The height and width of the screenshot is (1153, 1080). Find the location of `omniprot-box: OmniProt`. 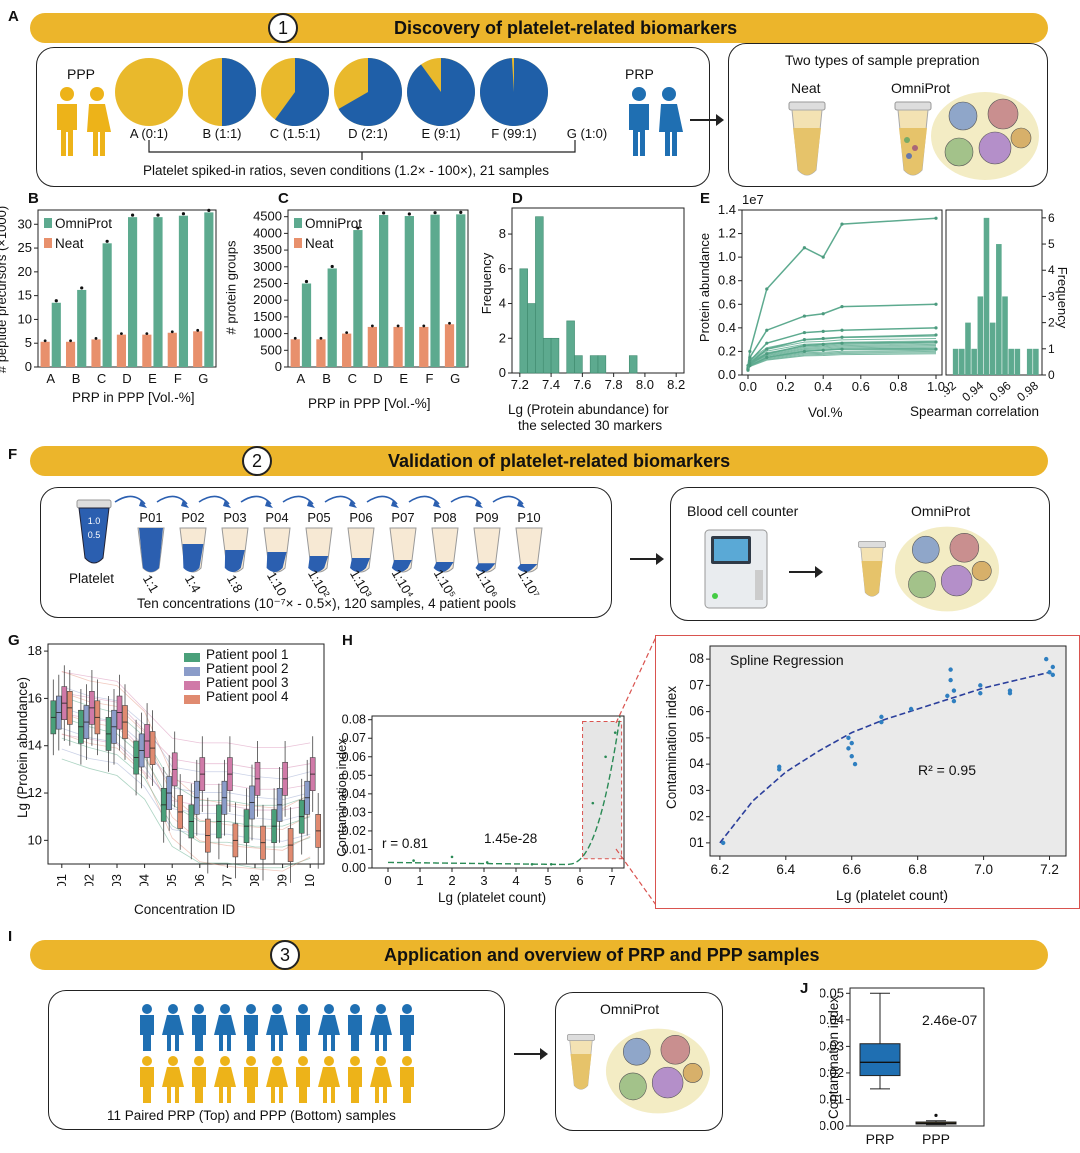

omniprot-box: OmniProt is located at coordinates (639, 1061).